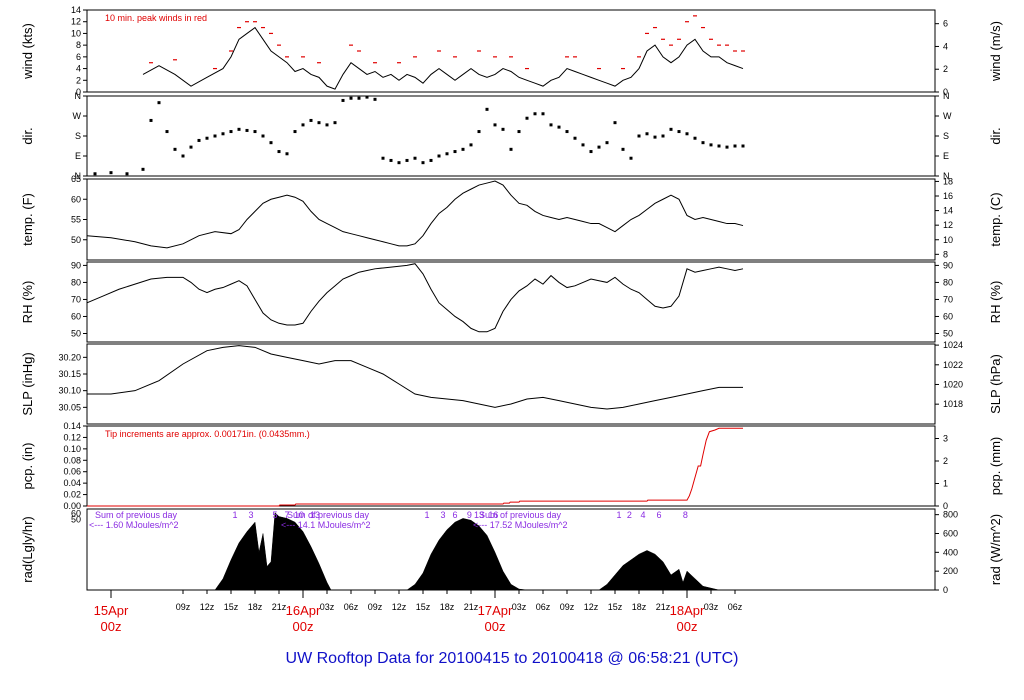 The width and height of the screenshot is (1024, 700). Describe the element at coordinates (478, 551) in the screenshot. I see `rad-area` at that location.